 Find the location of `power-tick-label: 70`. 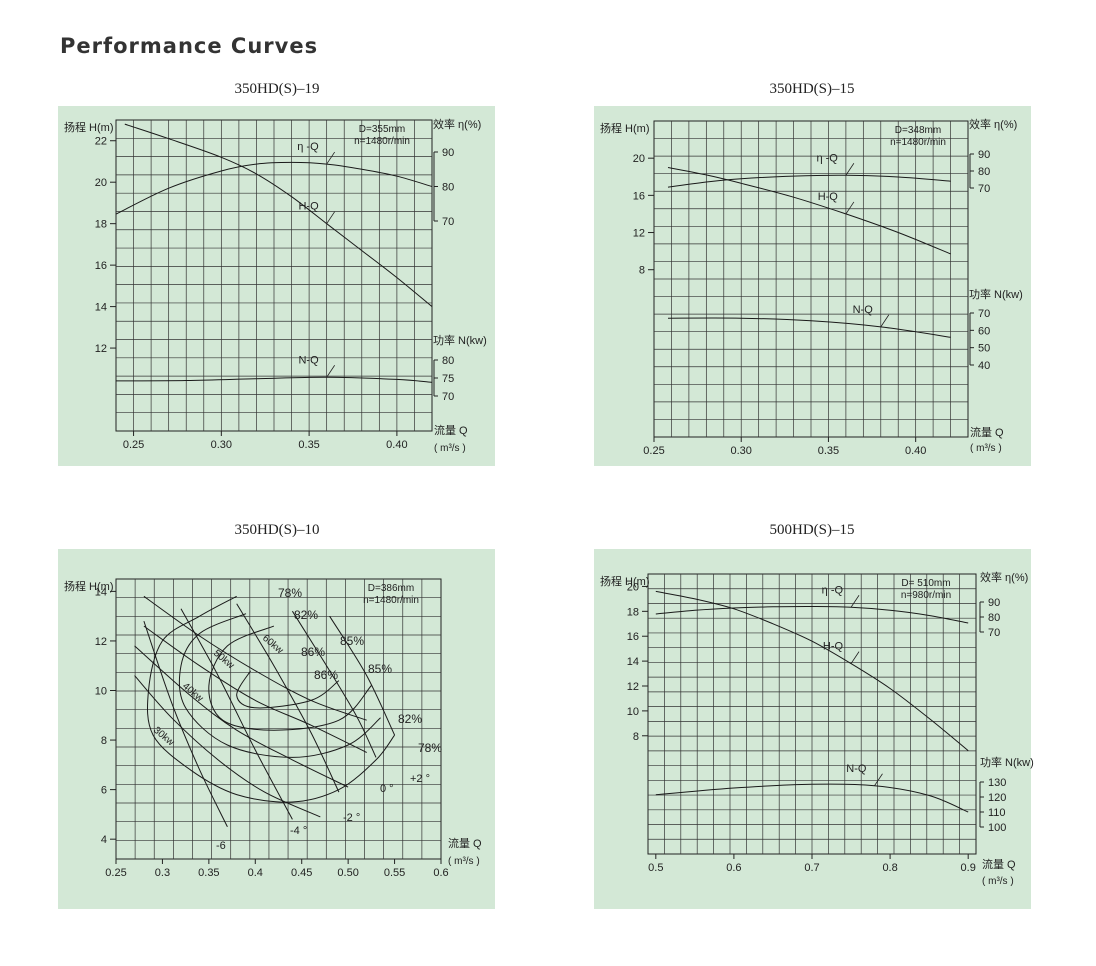

power-tick-label: 70 is located at coordinates (984, 314).